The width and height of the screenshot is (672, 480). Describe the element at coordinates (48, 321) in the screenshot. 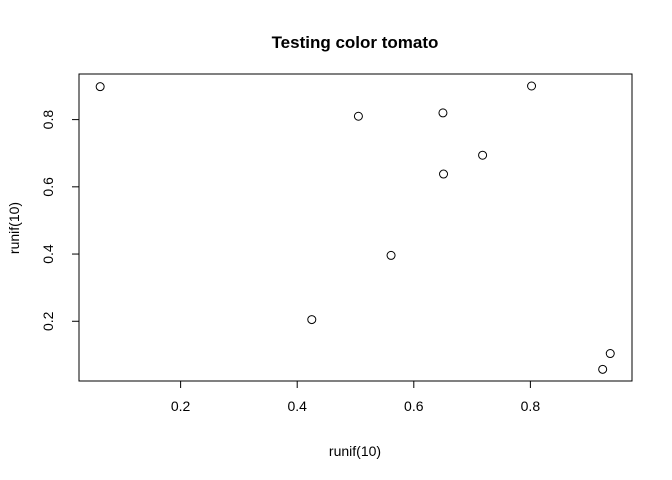

I see `y-tick-label: 0.2` at that location.